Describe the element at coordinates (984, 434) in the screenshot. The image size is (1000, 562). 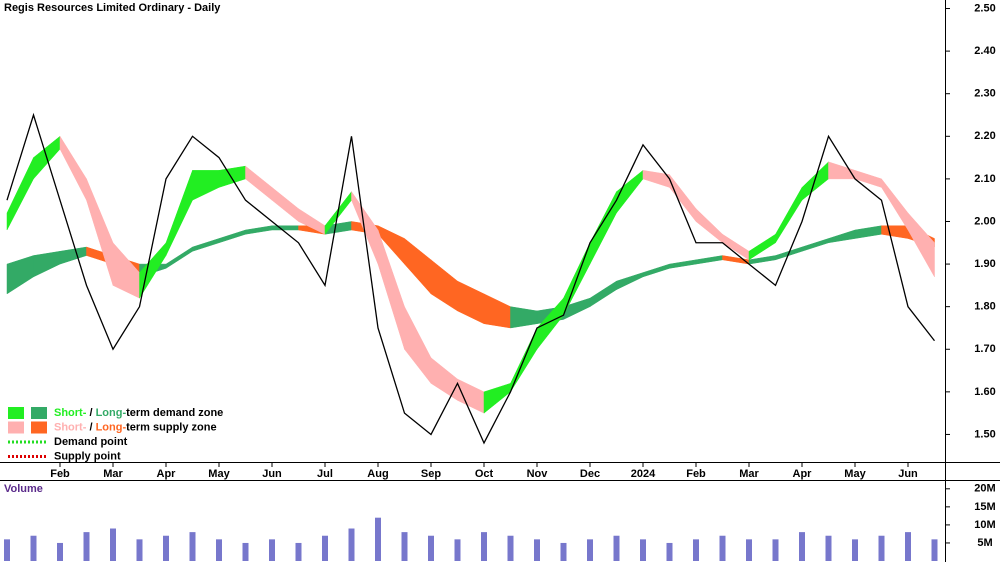
I see `y-tick-label: 1.50` at that location.